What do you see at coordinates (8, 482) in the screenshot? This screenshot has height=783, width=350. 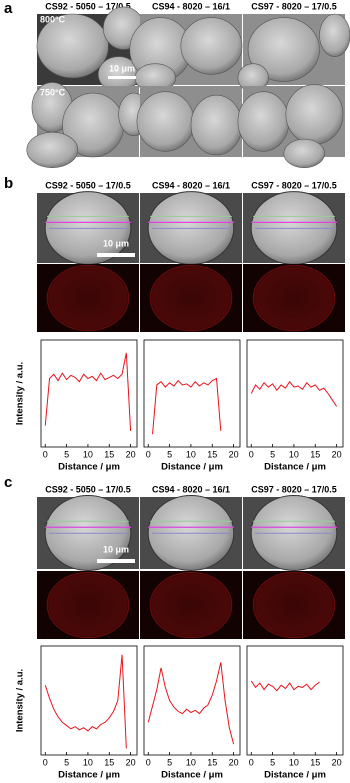 I see `panel-label: c` at bounding box center [8, 482].